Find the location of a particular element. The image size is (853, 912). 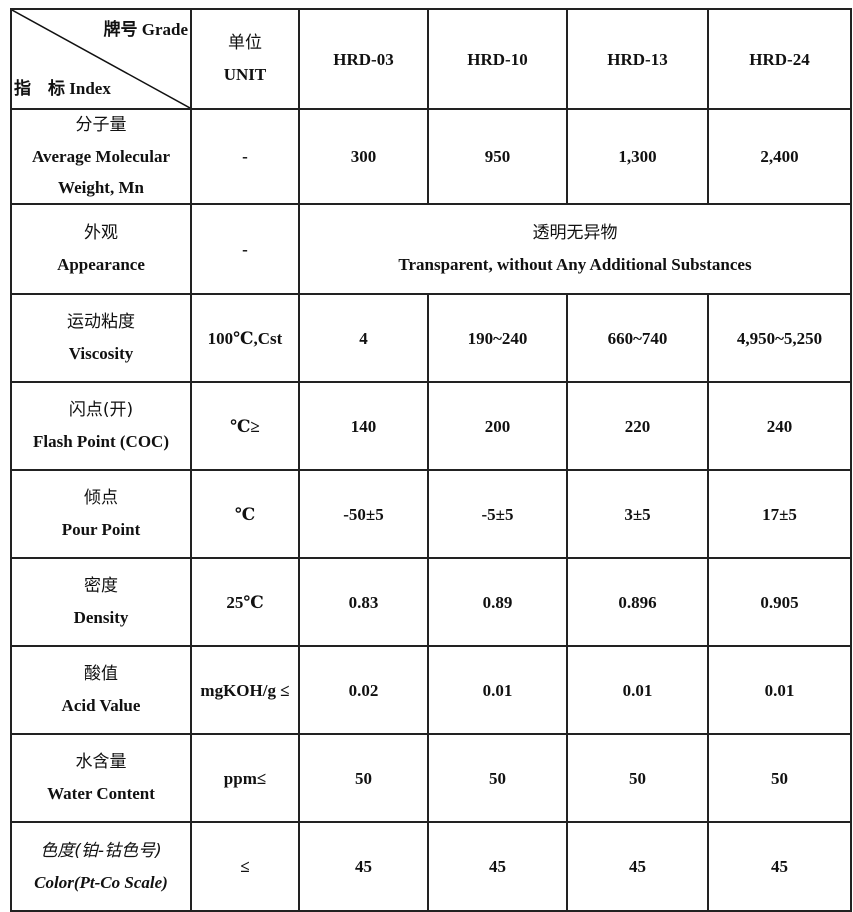

index-cell: 密度 Density is located at coordinates (101, 602).